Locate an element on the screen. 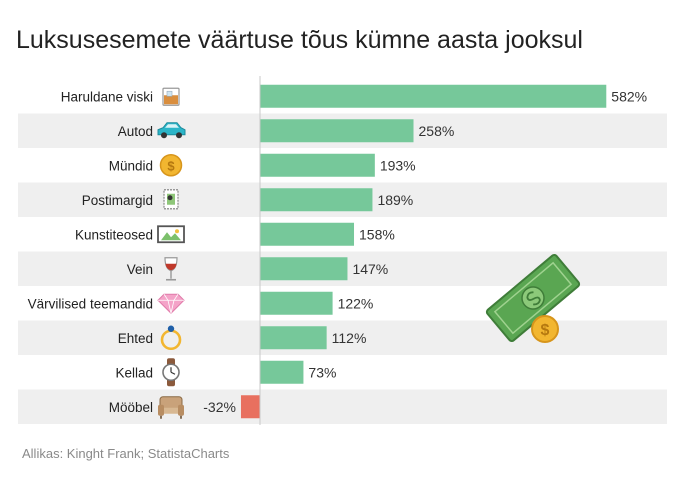  value-label: -32% is located at coordinates (219, 407).